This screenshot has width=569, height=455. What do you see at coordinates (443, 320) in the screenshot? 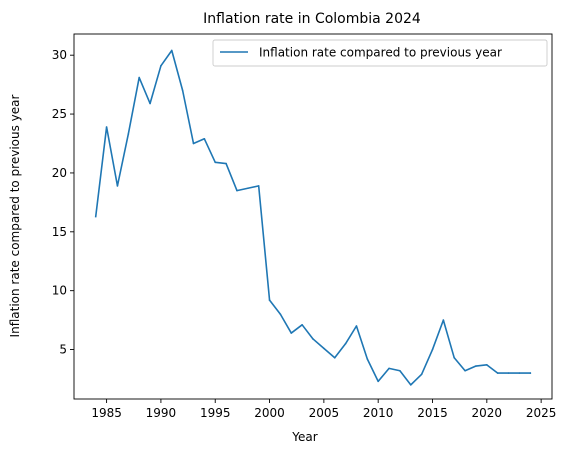
I see `data-point-2016` at bounding box center [443, 320].